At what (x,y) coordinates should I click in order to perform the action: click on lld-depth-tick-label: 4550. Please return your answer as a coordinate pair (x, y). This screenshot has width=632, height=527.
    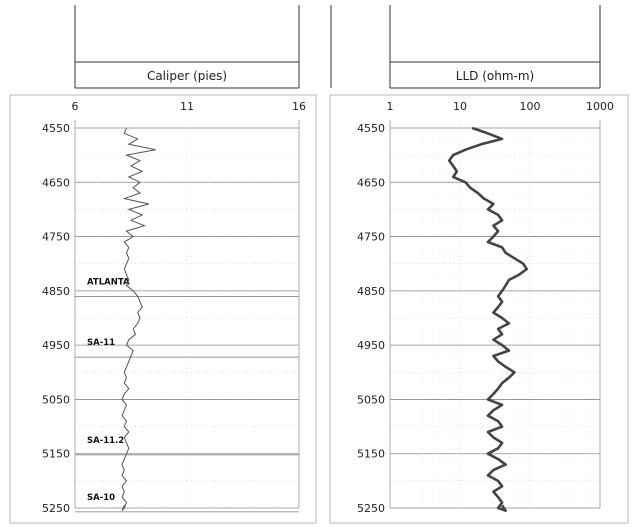
    Looking at the image, I should click on (371, 128).